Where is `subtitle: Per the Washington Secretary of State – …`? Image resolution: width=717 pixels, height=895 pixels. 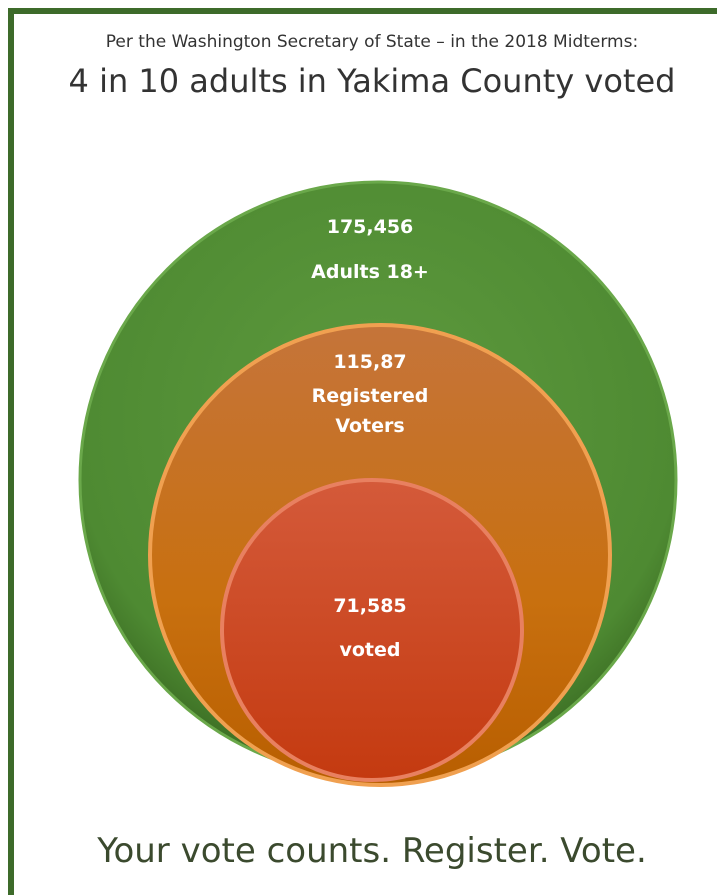
subtitle: Per the Washington Secretary of State – … is located at coordinates (372, 42).